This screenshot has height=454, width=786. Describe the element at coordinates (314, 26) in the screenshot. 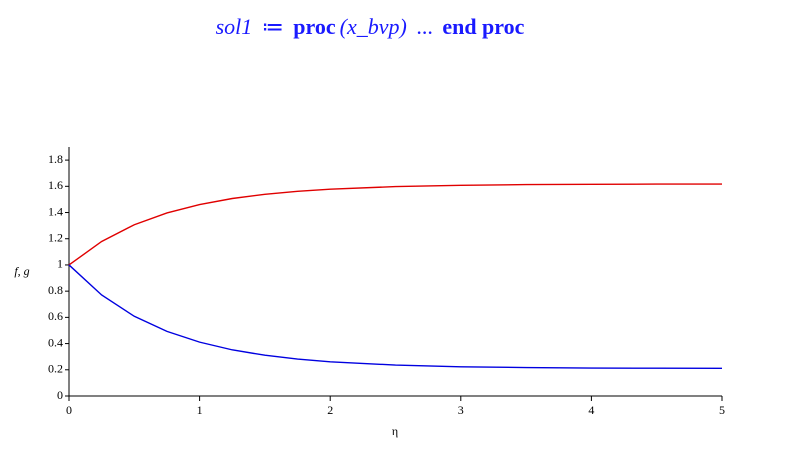

I see `keyword: proc` at that location.